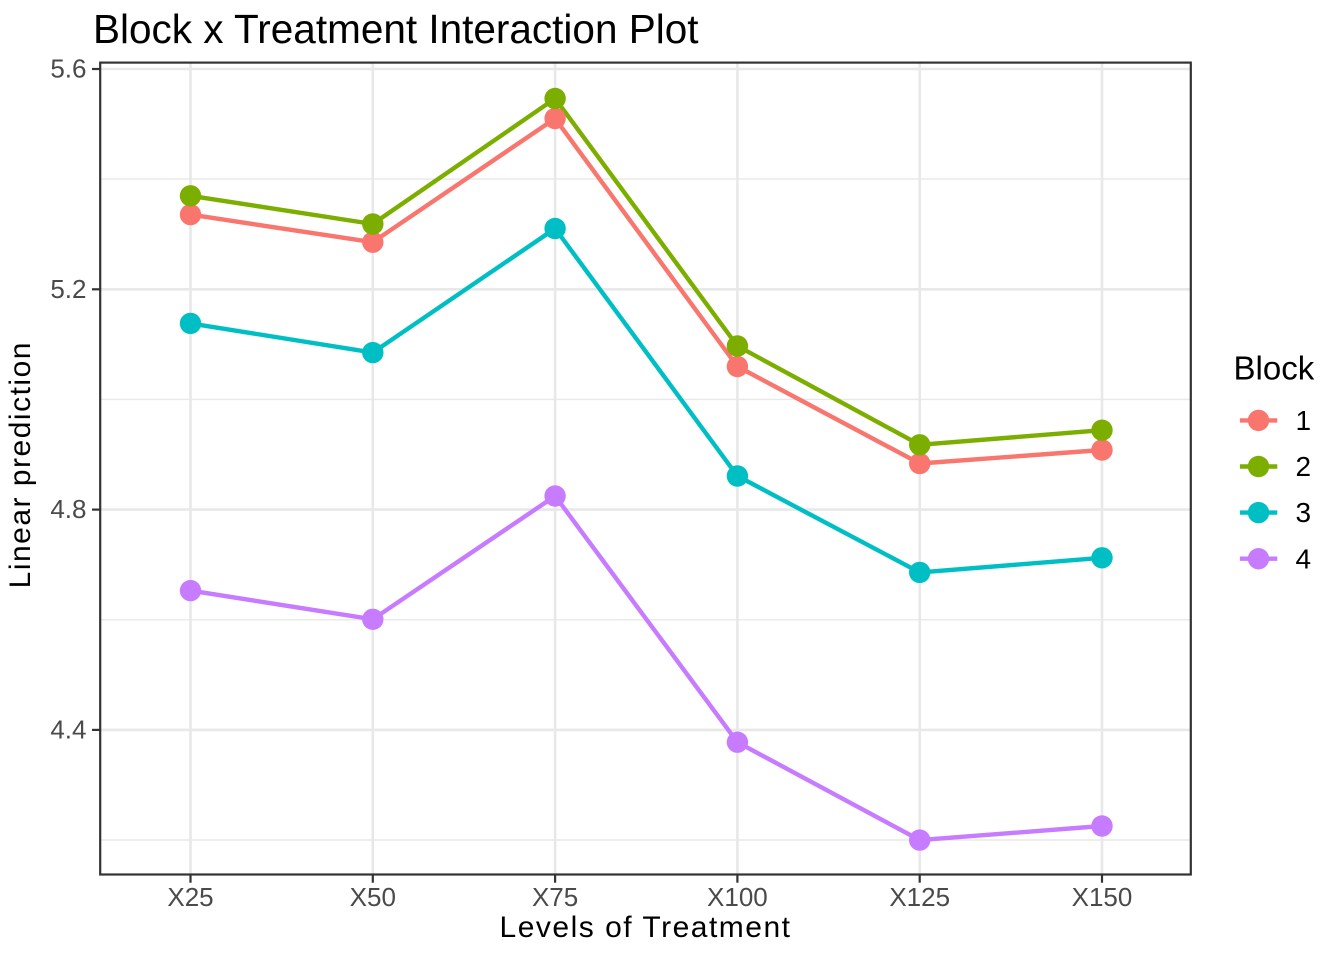  Describe the element at coordinates (1304, 512) in the screenshot. I see `svg-text: 3` at that location.